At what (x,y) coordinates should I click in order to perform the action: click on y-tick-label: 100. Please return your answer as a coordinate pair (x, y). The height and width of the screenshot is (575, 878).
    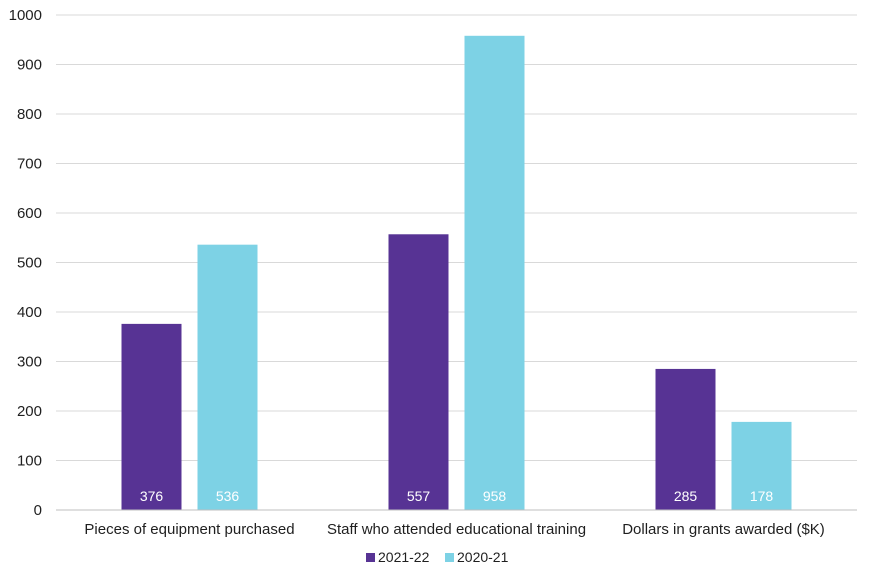
    Looking at the image, I should click on (29, 461).